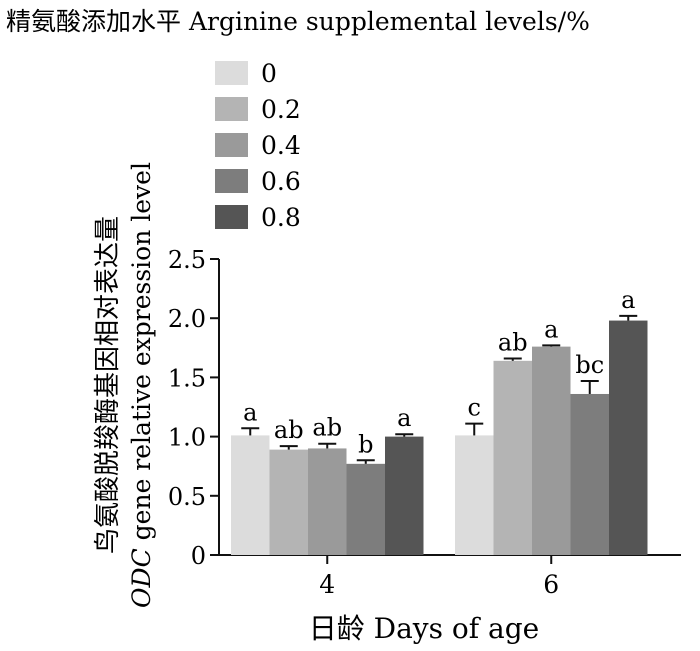 The width and height of the screenshot is (700, 651). What do you see at coordinates (141, 355) in the screenshot?
I see `y-axis-label-en-rest: gene relative expression level` at bounding box center [141, 355].